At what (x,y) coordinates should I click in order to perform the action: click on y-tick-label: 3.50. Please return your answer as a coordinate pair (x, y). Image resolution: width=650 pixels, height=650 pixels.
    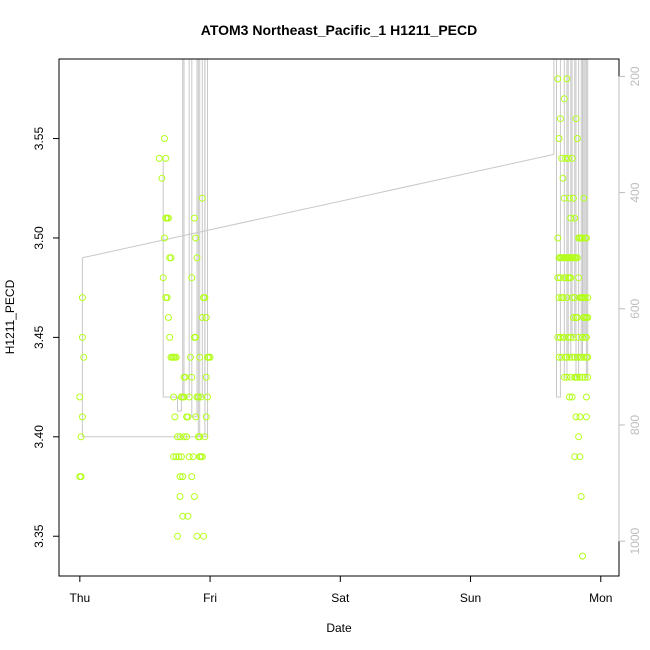
    Looking at the image, I should click on (39, 238).